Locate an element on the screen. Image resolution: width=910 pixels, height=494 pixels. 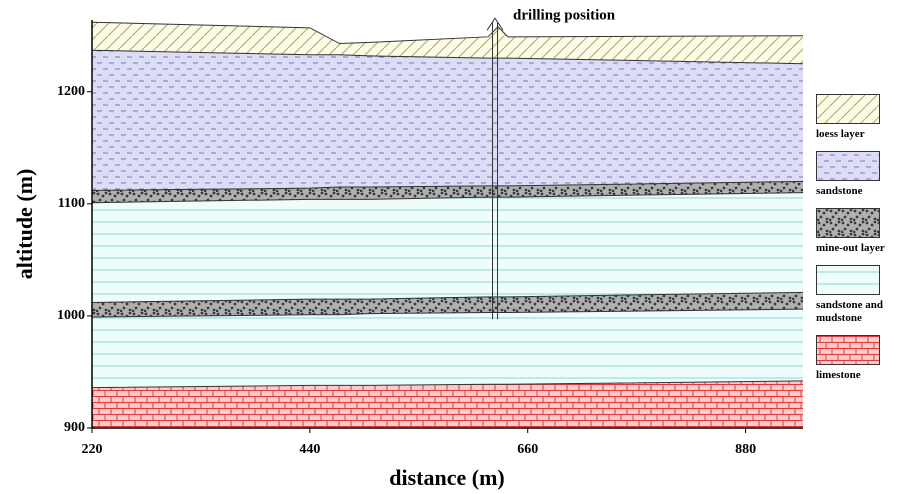
legend-item: mine-out layer is located at coordinates (860, 231).